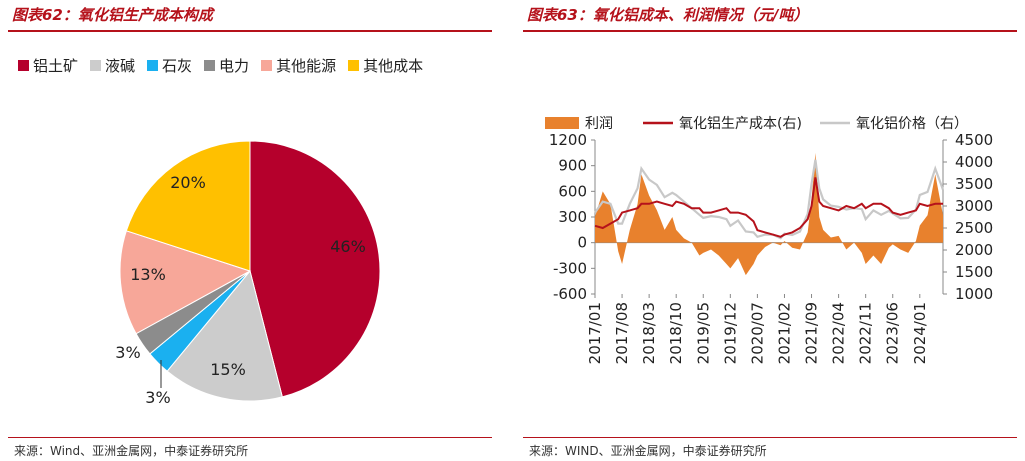 Image resolution: width=1025 pixels, height=461 pixels. Describe the element at coordinates (974, 250) in the screenshot. I see `right-tick-label: 2000` at that location.